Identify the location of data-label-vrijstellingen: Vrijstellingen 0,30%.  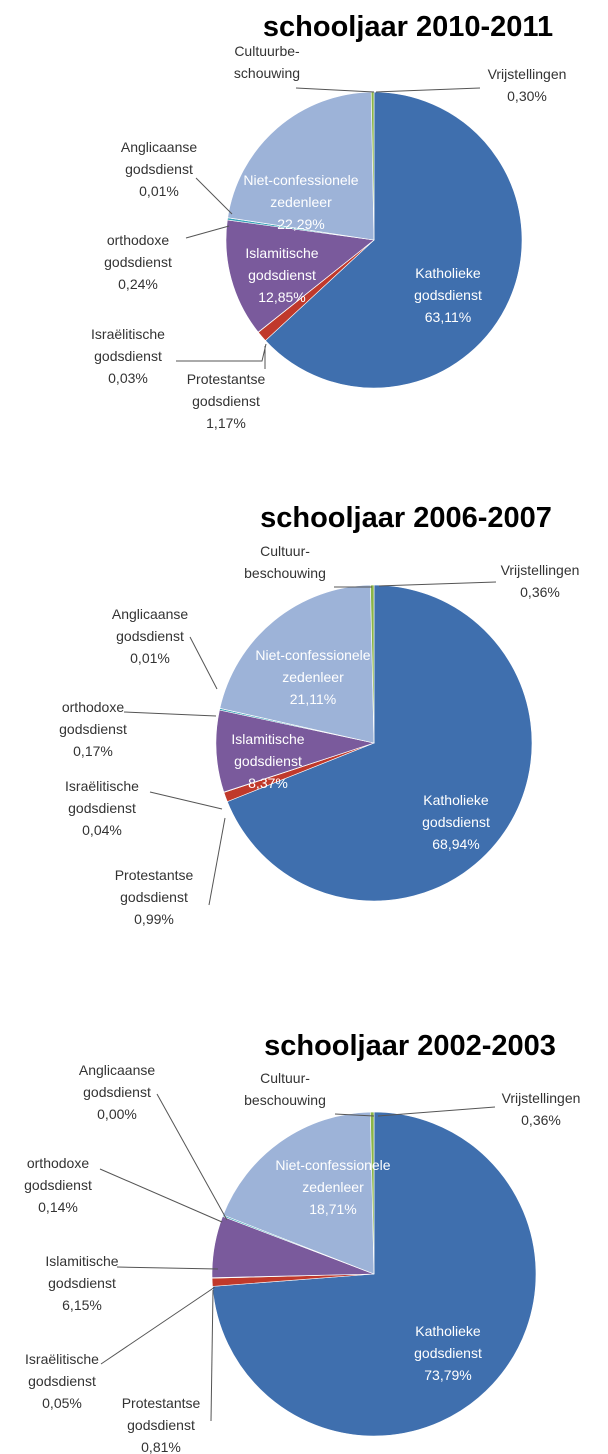
(527, 85).